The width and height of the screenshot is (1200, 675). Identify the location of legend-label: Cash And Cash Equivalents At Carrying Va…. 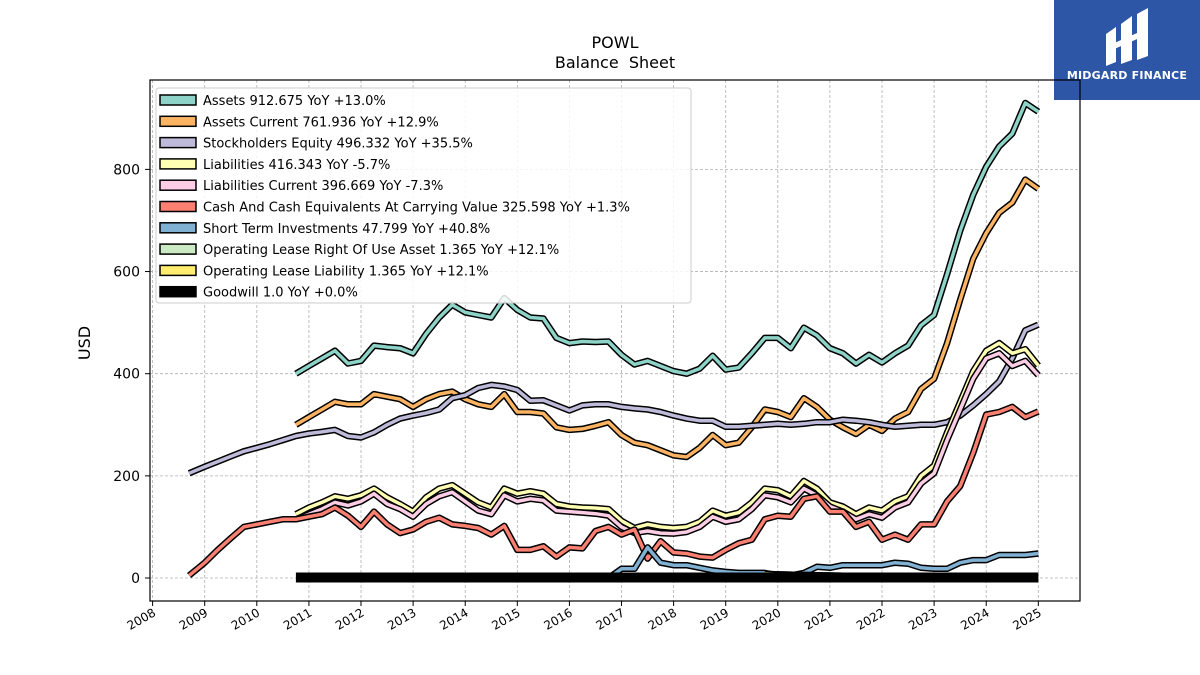
(416, 208).